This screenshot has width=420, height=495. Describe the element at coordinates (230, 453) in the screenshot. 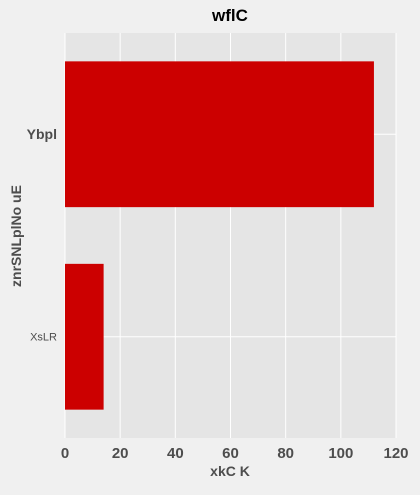

I see `x-tick-label: 60` at that location.